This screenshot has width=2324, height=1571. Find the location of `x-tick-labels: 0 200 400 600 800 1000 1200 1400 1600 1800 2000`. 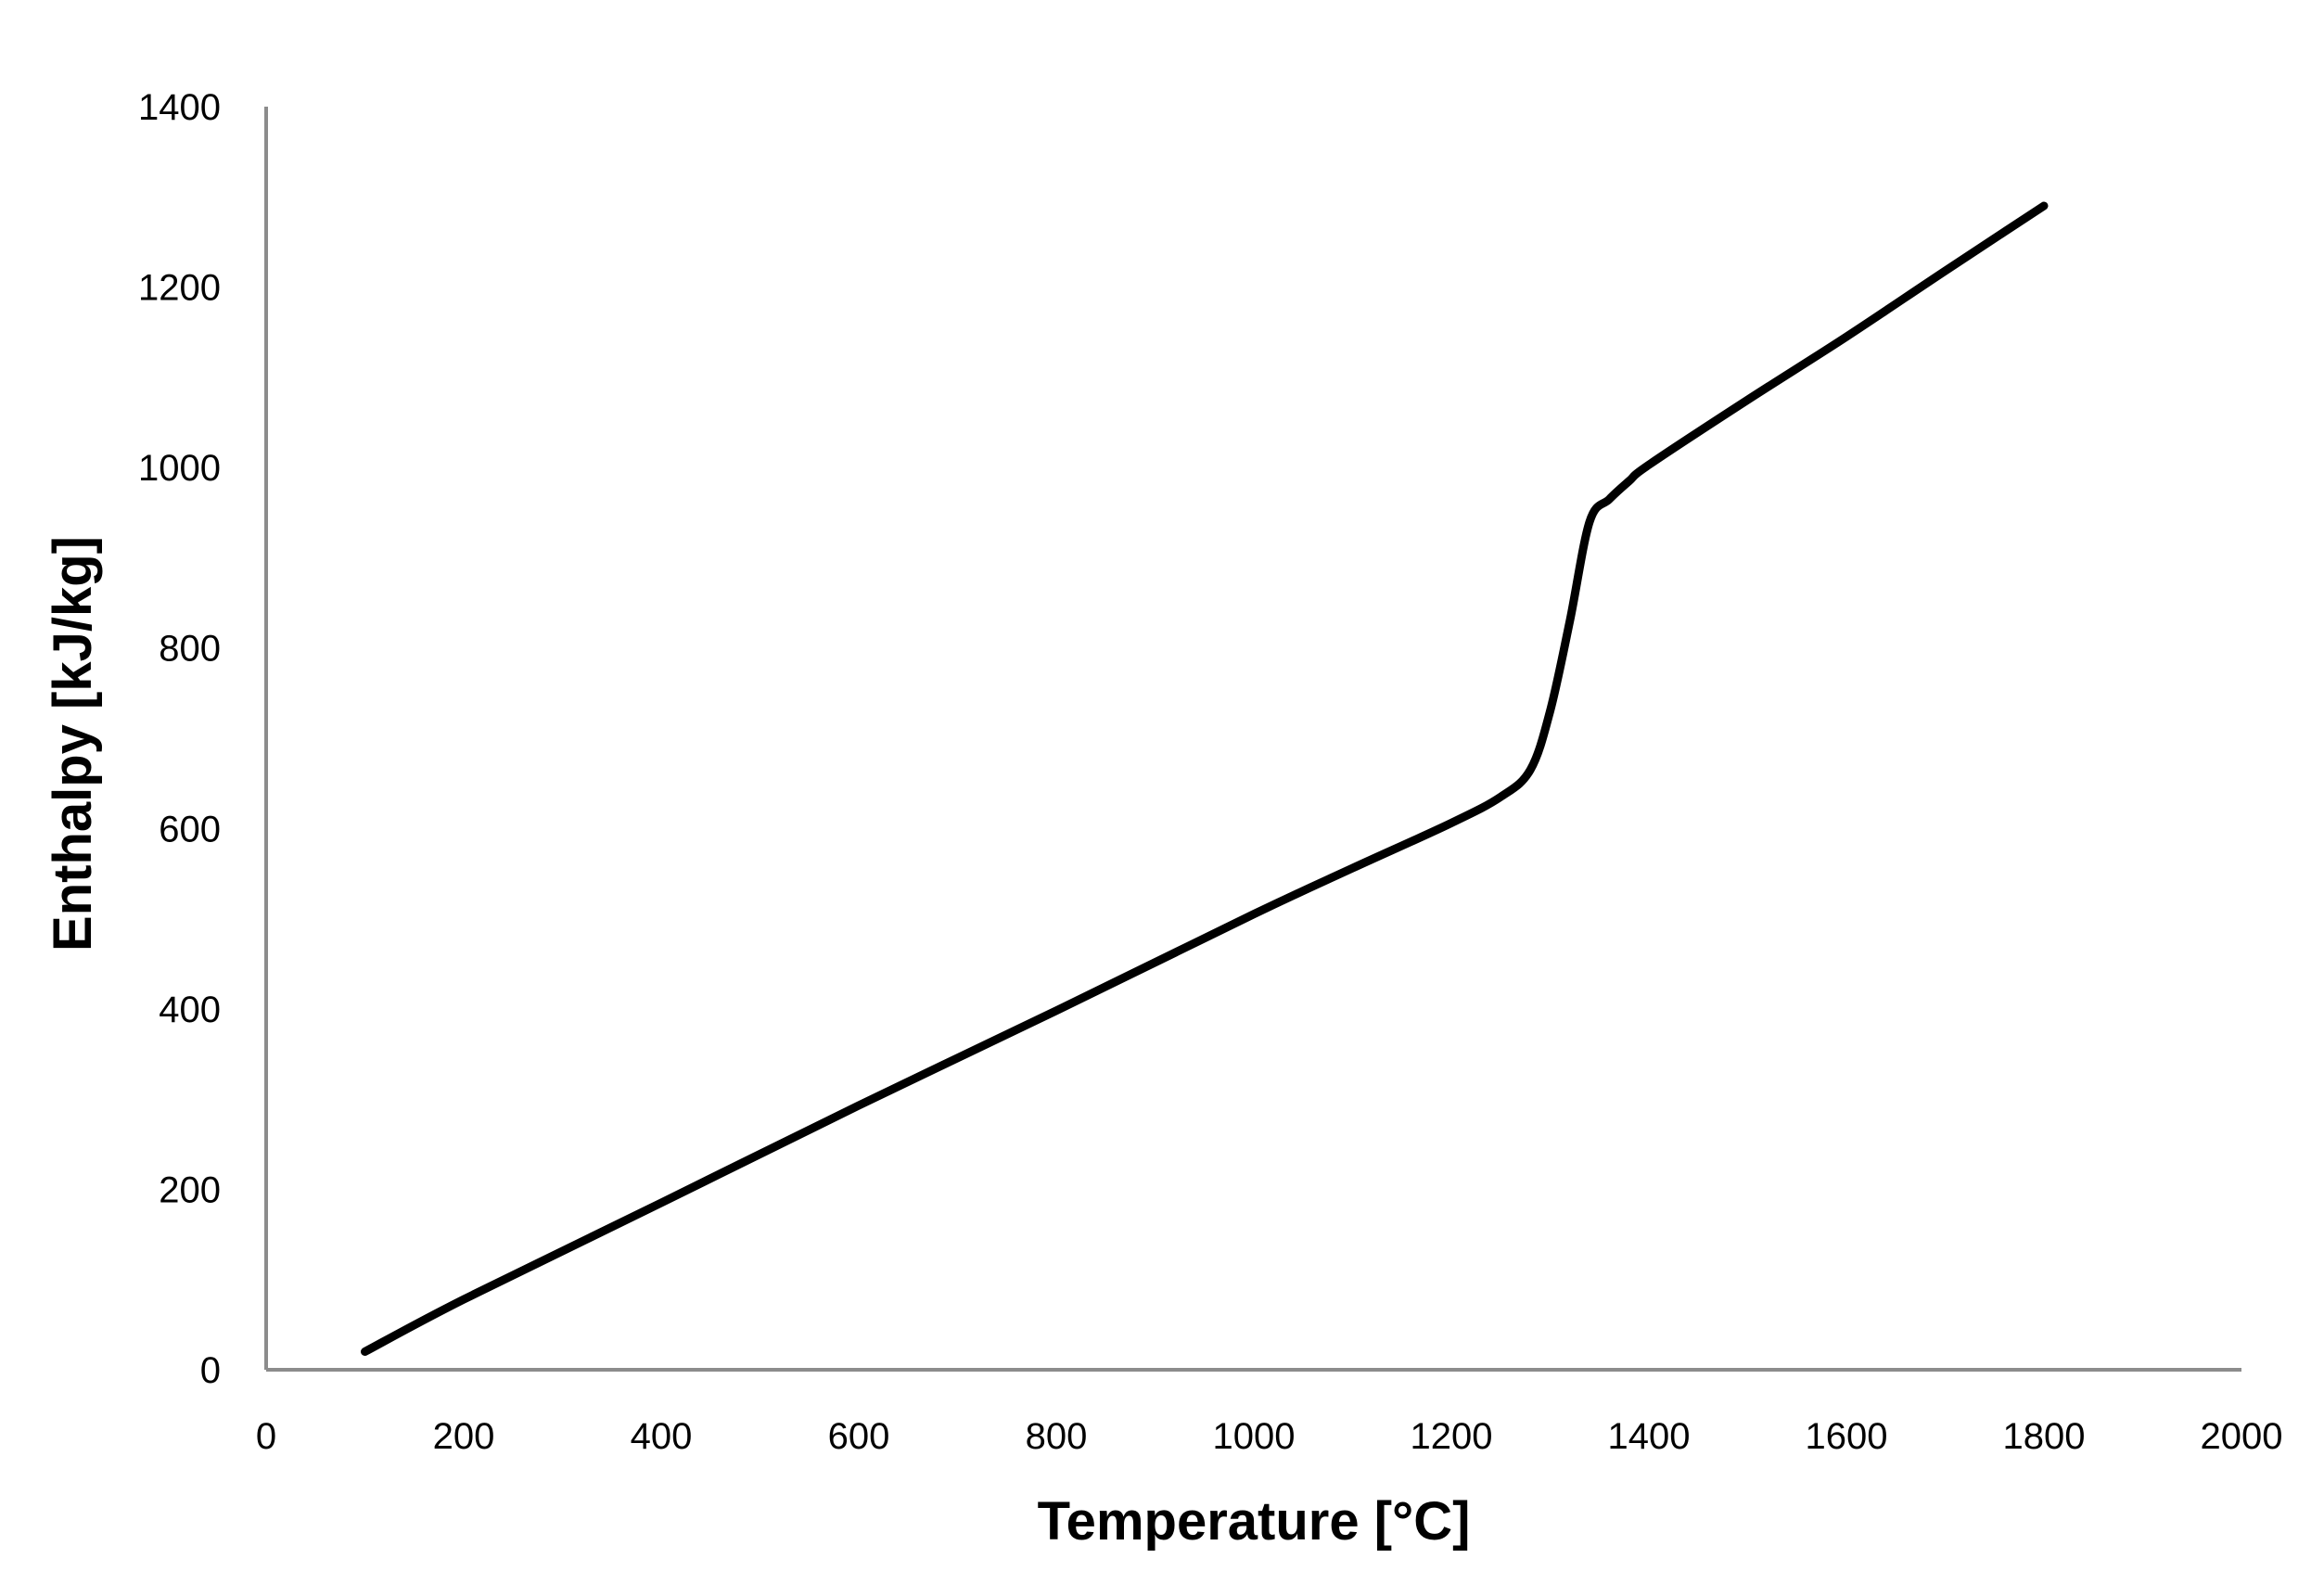

x-tick-labels: 0 200 400 600 800 1000 1200 1400 1600 1800 2000 is located at coordinates (1269, 1437).